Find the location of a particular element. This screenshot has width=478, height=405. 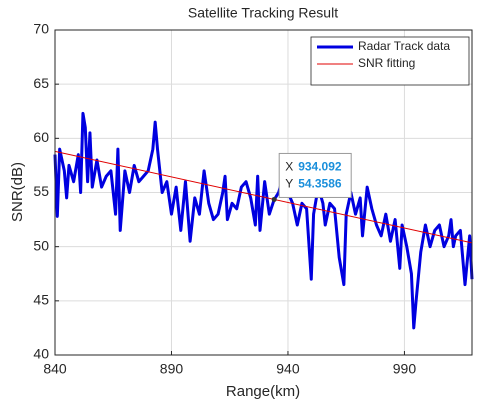

x-tick-label: 990 is located at coordinates (405, 369).